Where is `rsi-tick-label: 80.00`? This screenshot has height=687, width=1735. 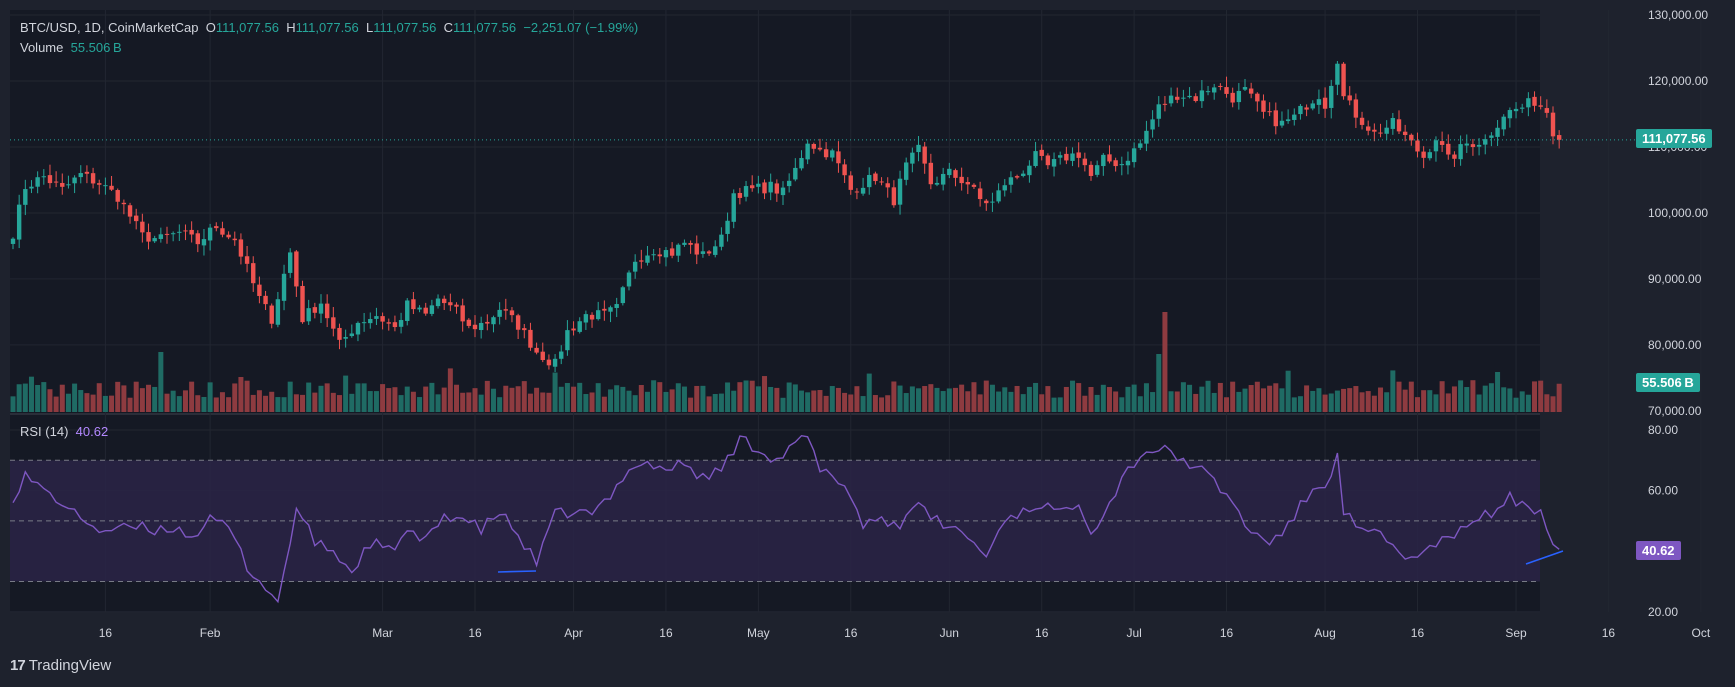
rsi-tick-label: 80.00 is located at coordinates (1663, 430).